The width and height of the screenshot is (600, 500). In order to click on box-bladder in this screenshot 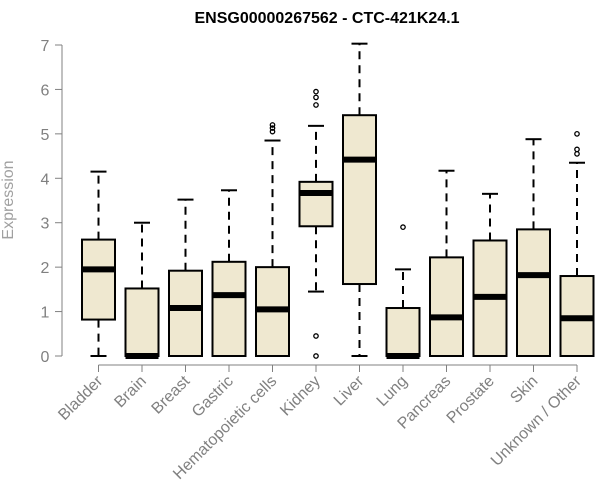, I will do `click(98, 279)`.